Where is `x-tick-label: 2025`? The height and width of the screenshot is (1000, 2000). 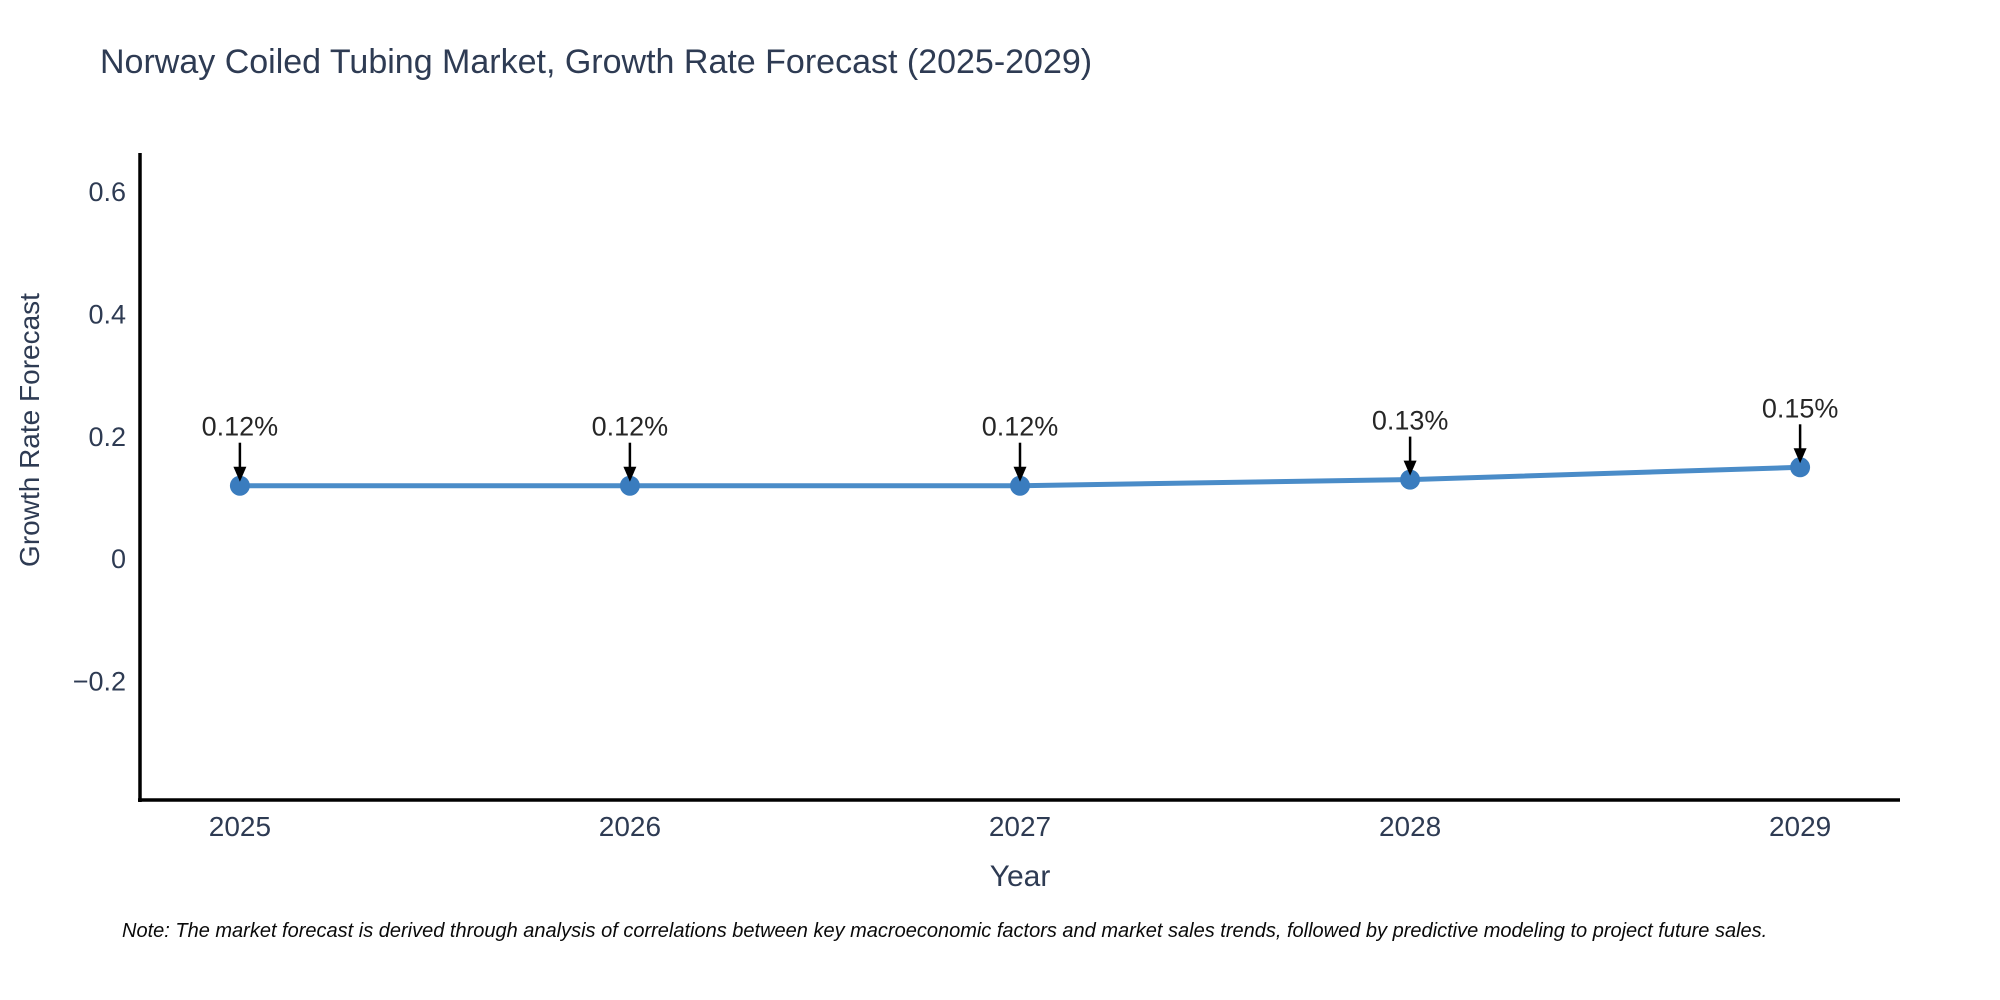
x-tick-label: 2025 is located at coordinates (240, 826).